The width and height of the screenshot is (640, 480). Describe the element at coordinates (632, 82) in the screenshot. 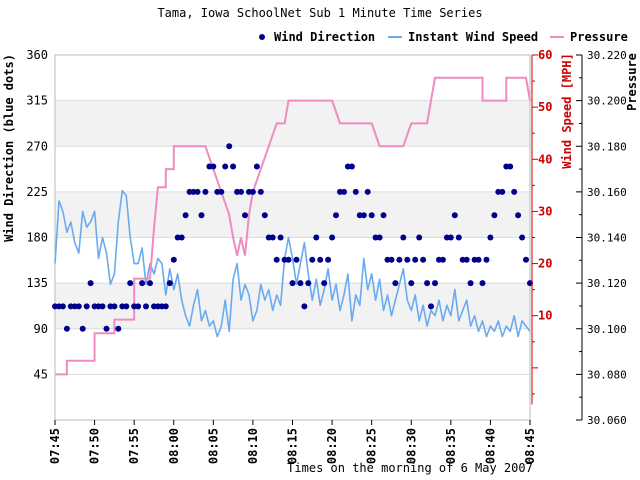

I see `pressure-axis-label: Pressure` at that location.